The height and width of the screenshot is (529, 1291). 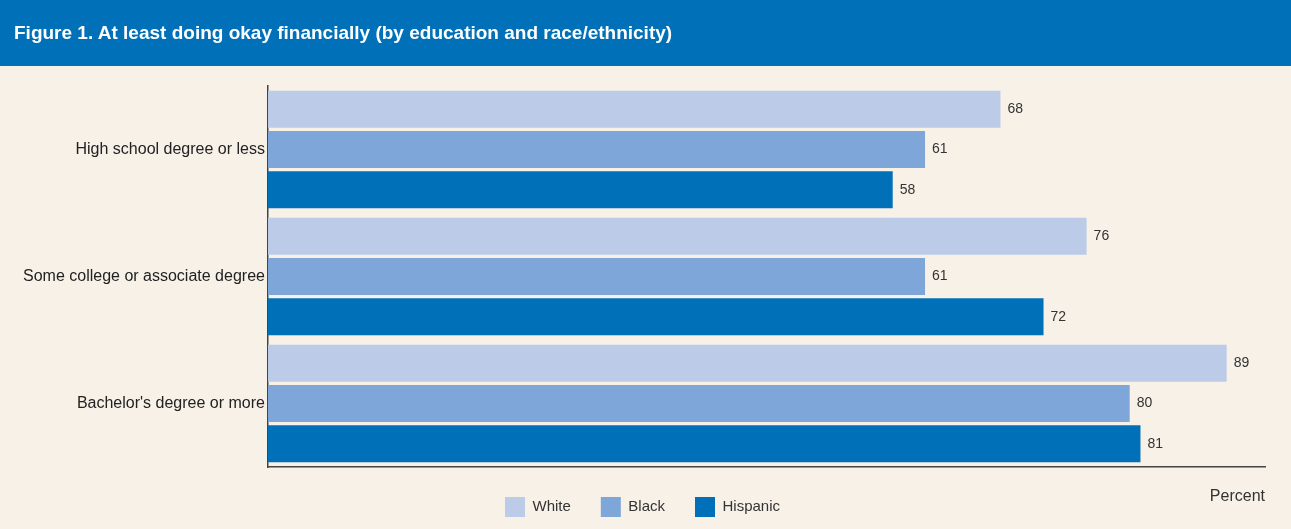 What do you see at coordinates (907, 188) in the screenshot?
I see `data-label: 58` at bounding box center [907, 188].